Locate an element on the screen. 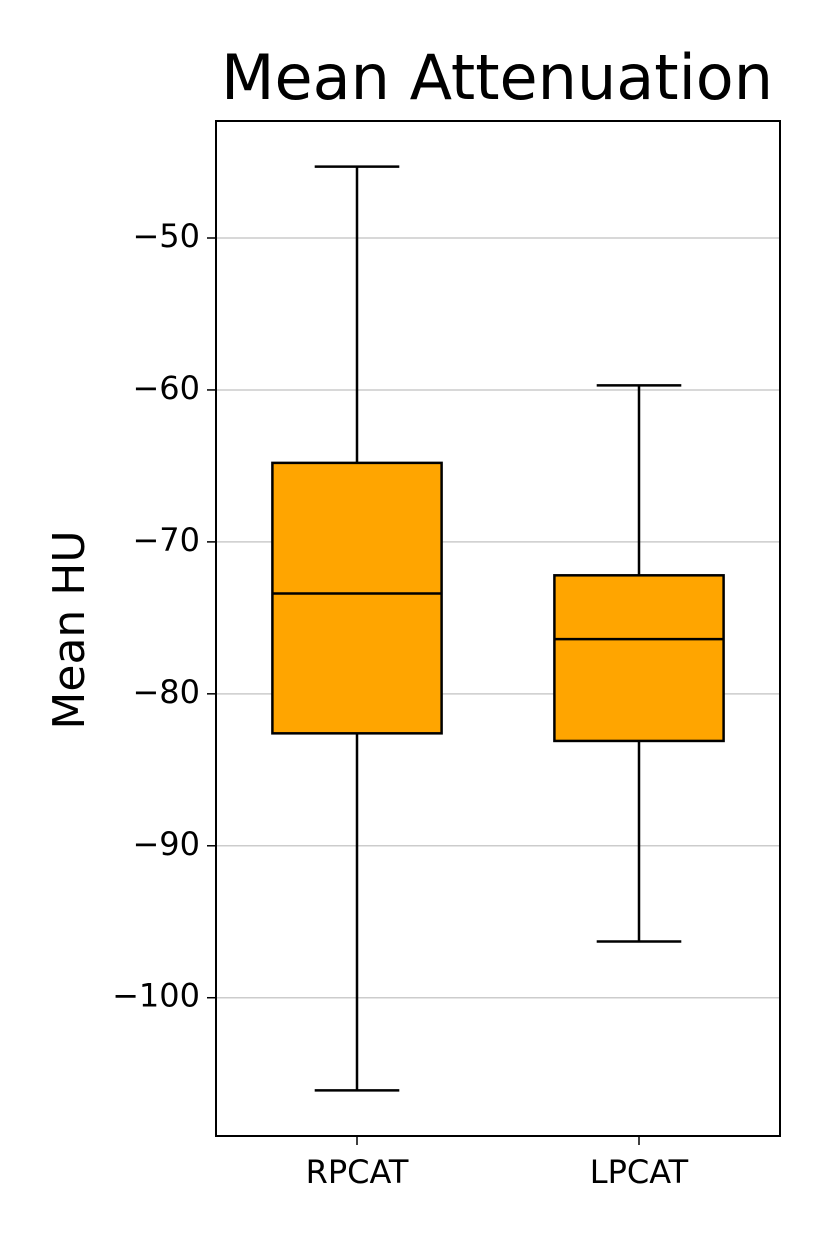  y-tick-label: −100 is located at coordinates (156, 996).